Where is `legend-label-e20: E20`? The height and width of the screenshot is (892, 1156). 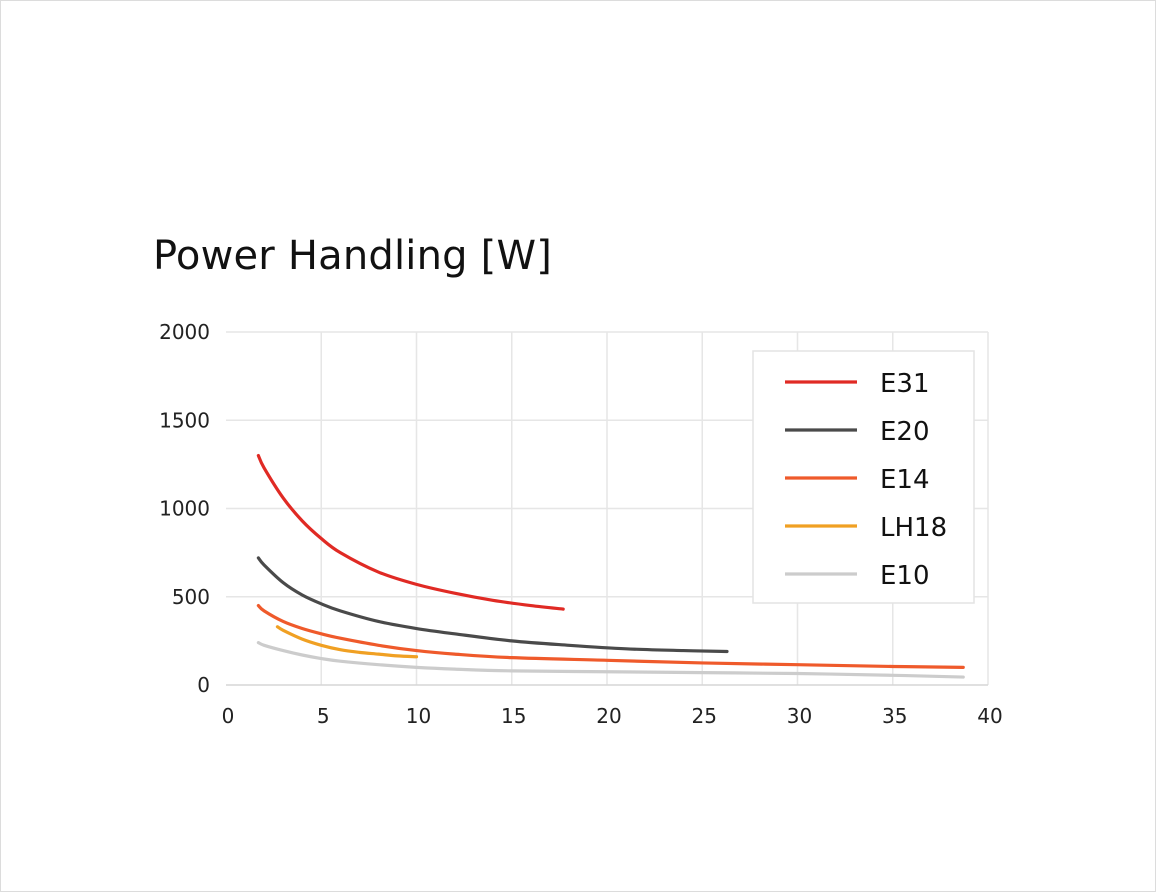
legend-label-e20: E20 is located at coordinates (905, 432).